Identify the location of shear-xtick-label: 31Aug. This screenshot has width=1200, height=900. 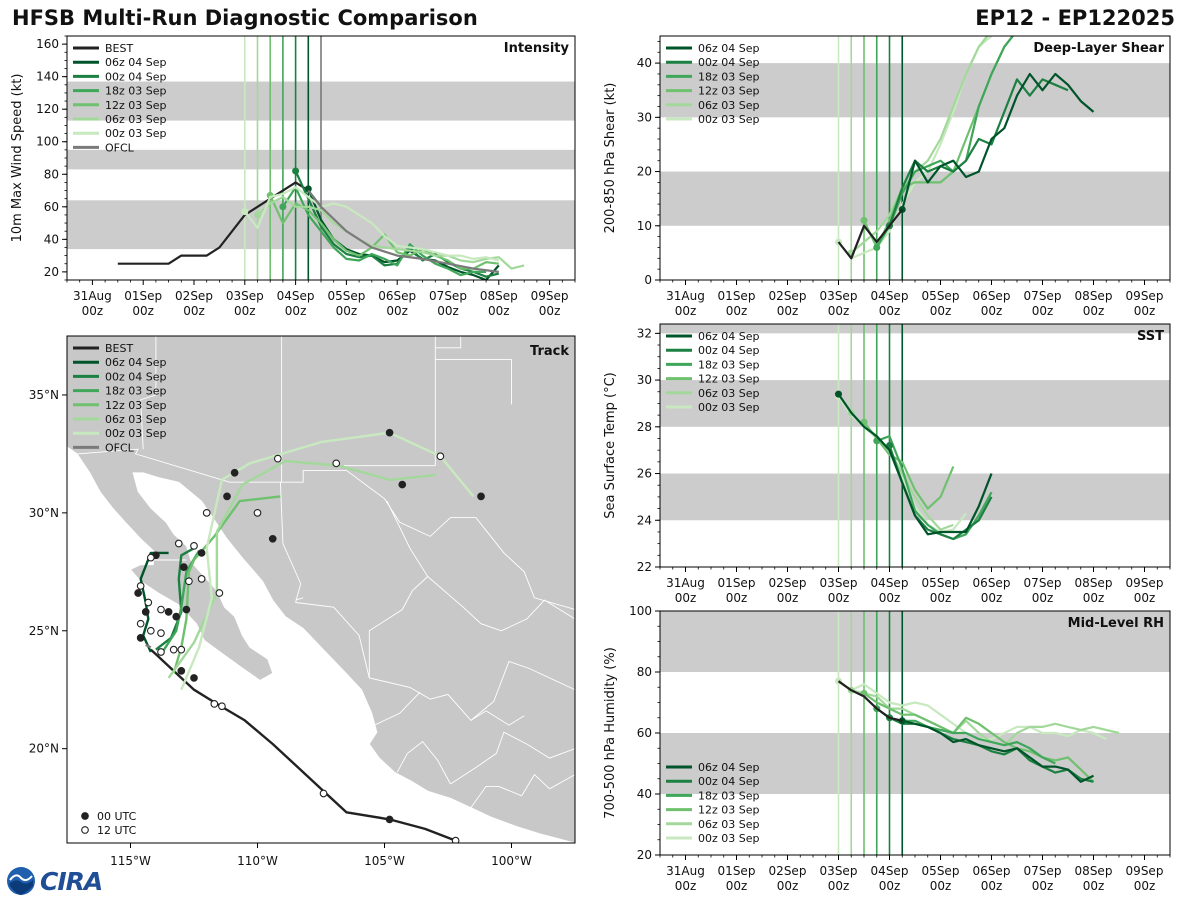
(685, 296).